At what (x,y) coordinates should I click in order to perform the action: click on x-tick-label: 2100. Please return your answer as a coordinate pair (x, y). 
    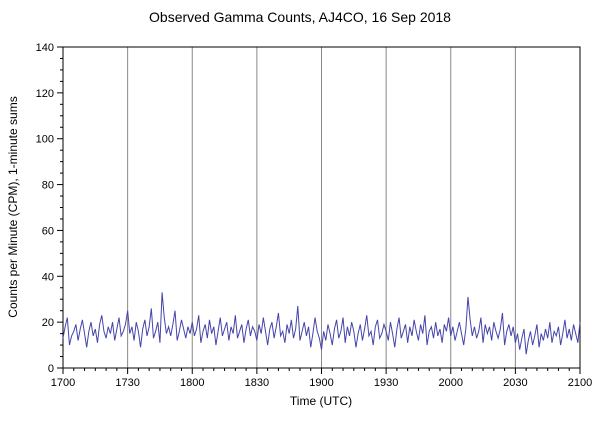
    Looking at the image, I should click on (580, 383).